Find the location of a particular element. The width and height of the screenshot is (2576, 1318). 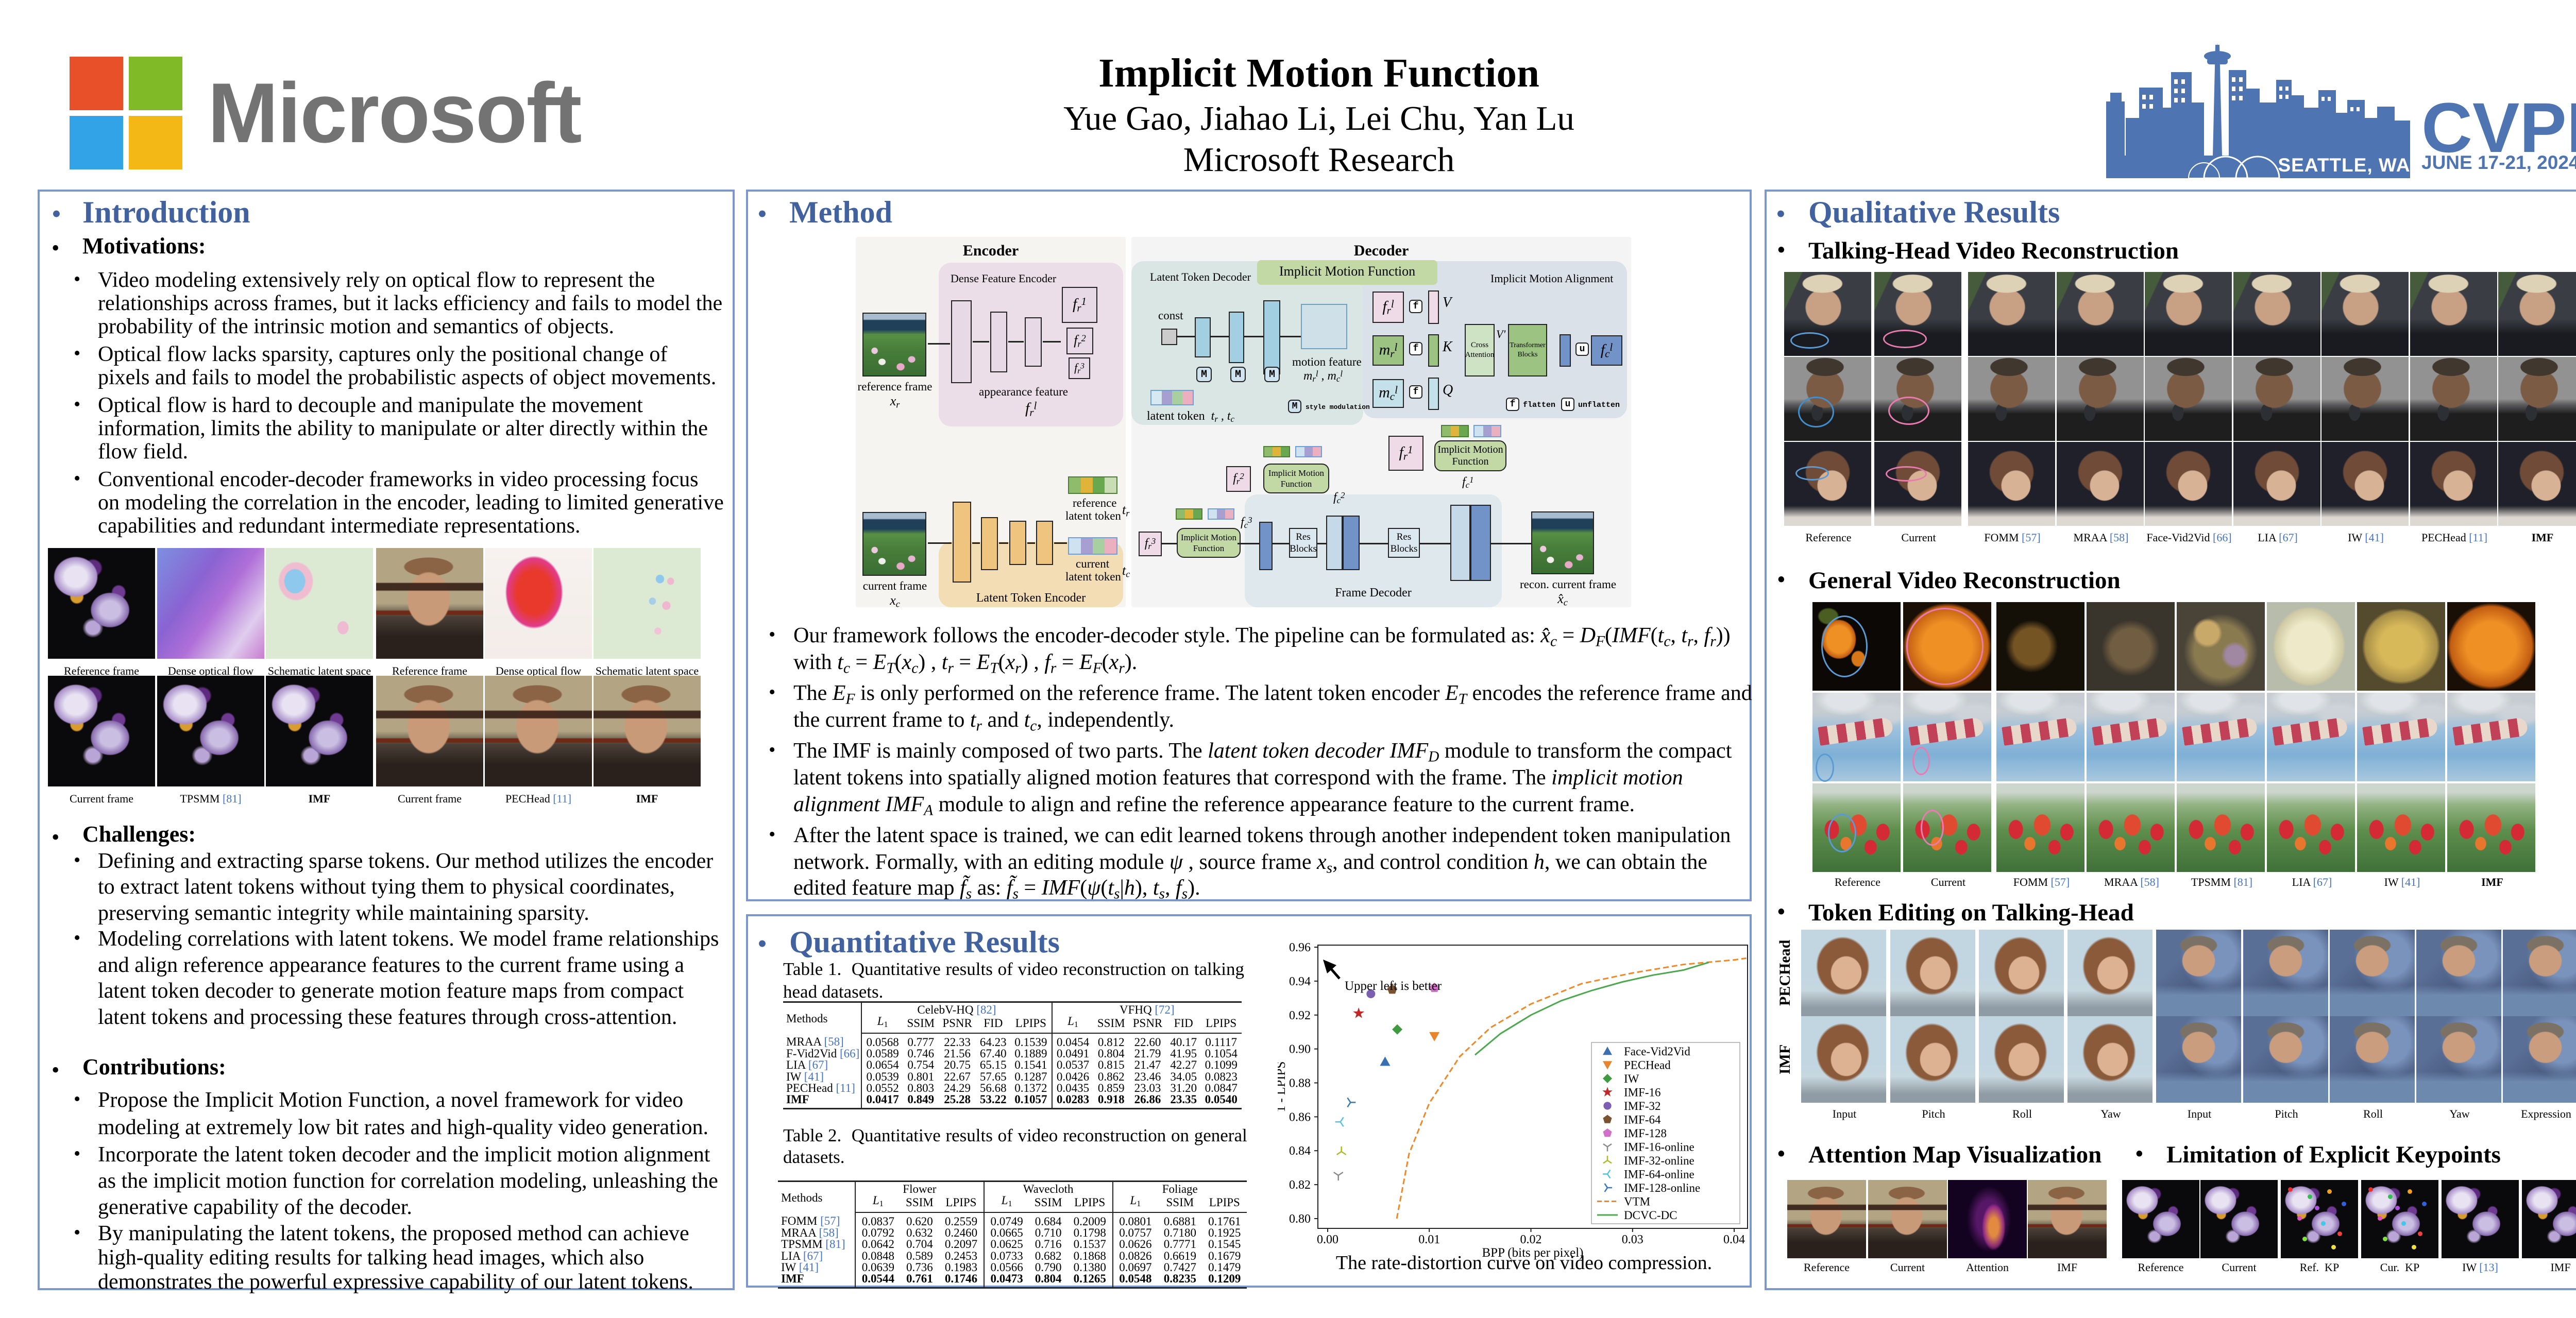

svg-text: 0.04 is located at coordinates (1734, 1239).